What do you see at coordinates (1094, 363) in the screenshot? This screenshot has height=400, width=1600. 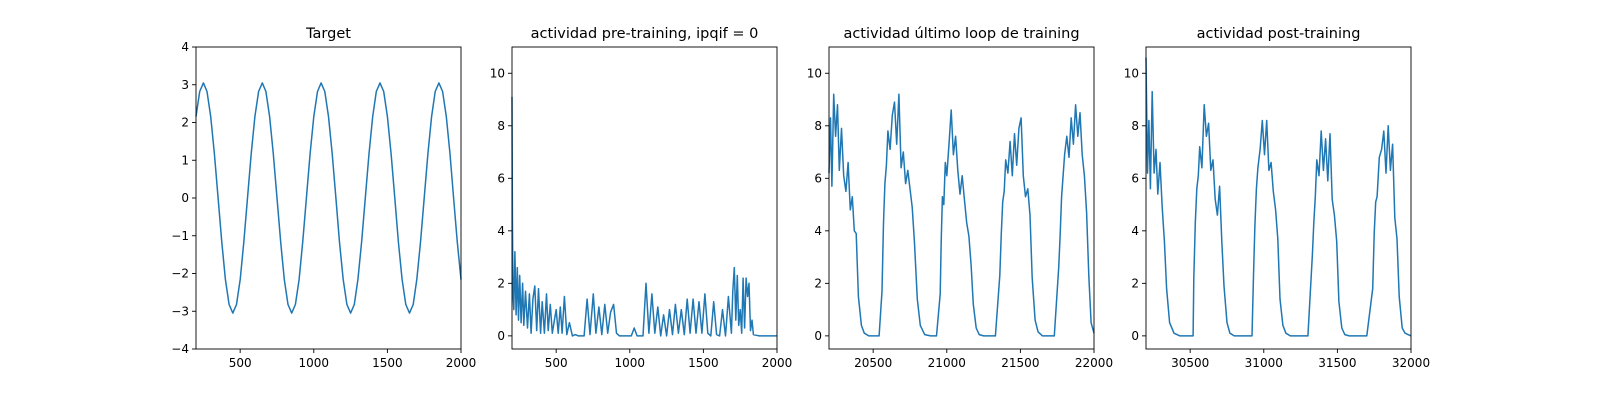 I see `x-tick-label: 22000` at bounding box center [1094, 363].